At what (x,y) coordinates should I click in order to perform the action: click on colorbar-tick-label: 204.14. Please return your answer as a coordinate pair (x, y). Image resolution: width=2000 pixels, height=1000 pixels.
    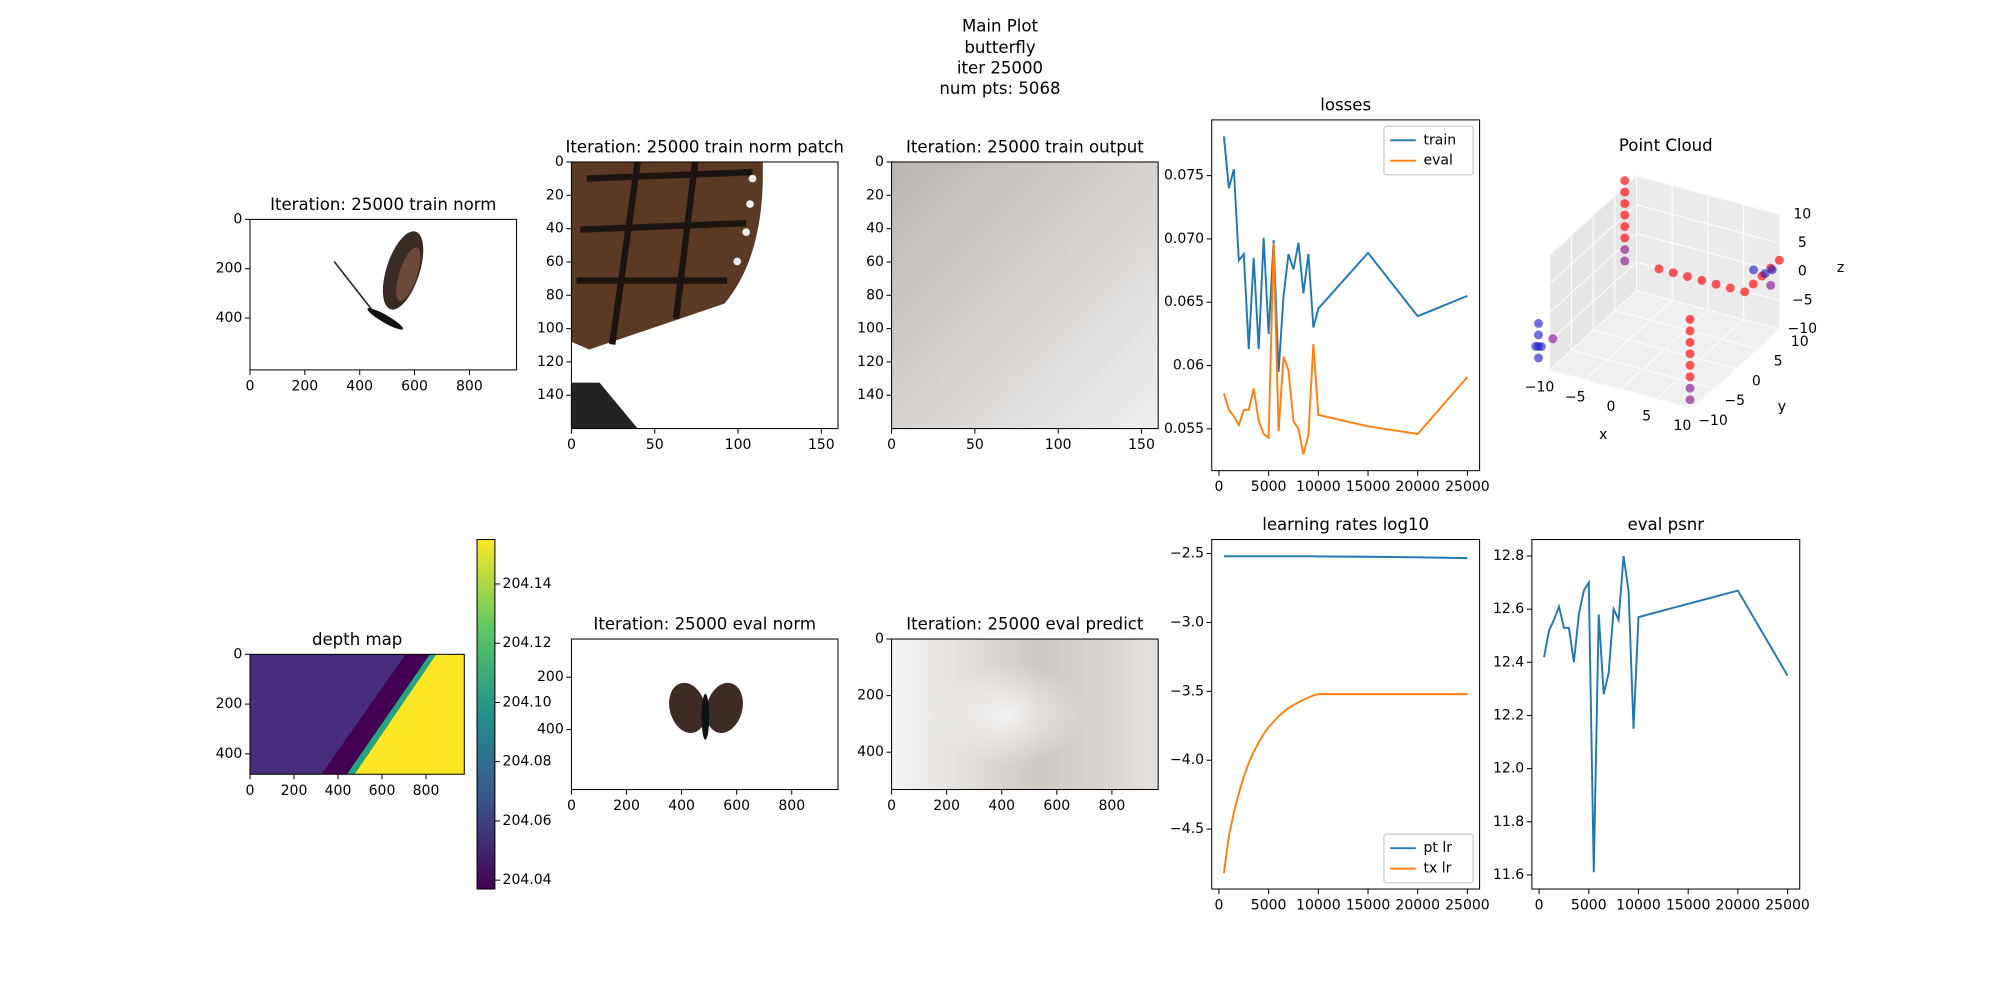
    Looking at the image, I should click on (527, 584).